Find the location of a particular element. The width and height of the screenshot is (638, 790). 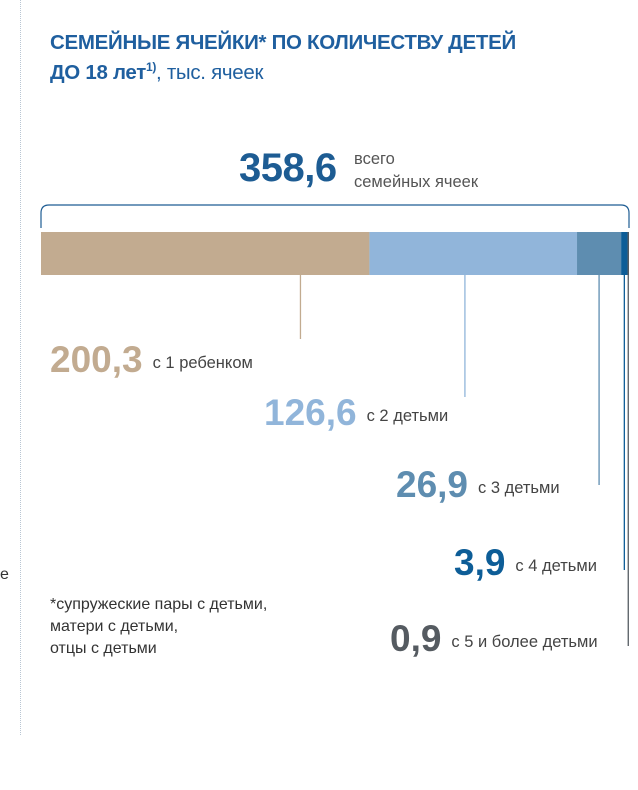

total-caption: всего семейных ячеек is located at coordinates (416, 171).